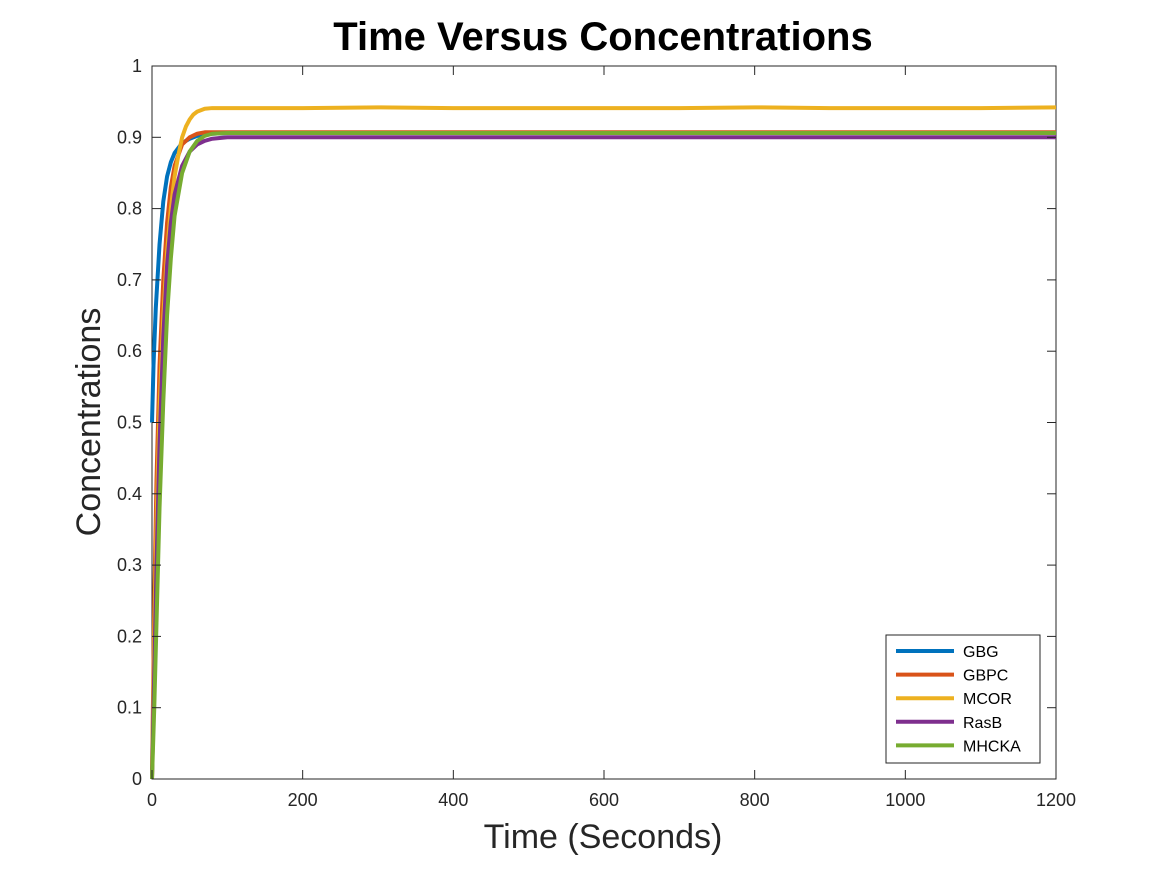 The height and width of the screenshot is (875, 1167). What do you see at coordinates (1056, 800) in the screenshot?
I see `x-tick-label: 1200` at bounding box center [1056, 800].